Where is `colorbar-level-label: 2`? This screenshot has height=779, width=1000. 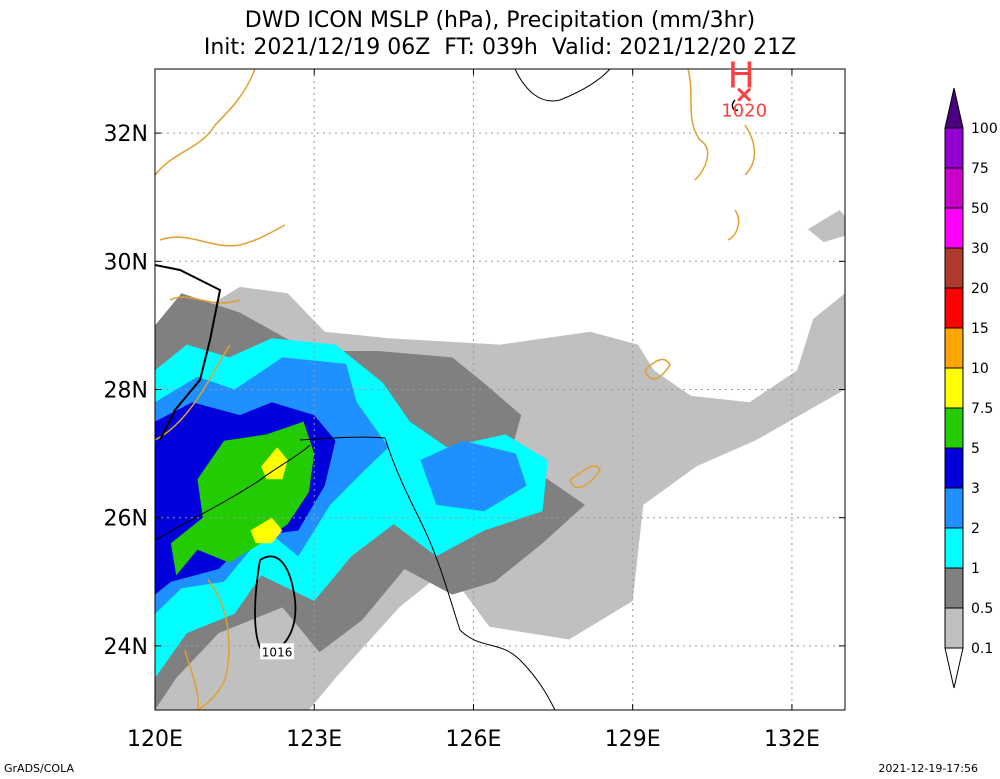 colorbar-level-label: 2 is located at coordinates (975, 529).